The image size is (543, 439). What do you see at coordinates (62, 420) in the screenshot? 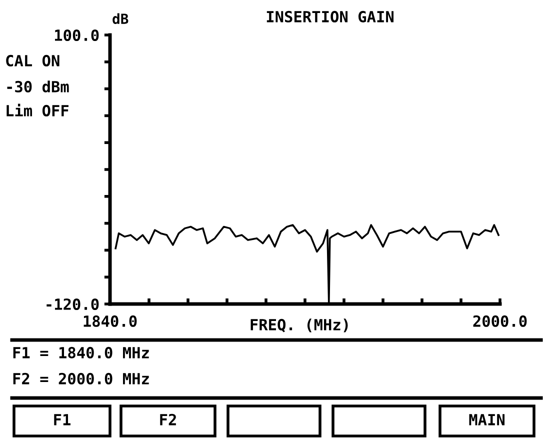
I see `text: F1` at bounding box center [62, 420].